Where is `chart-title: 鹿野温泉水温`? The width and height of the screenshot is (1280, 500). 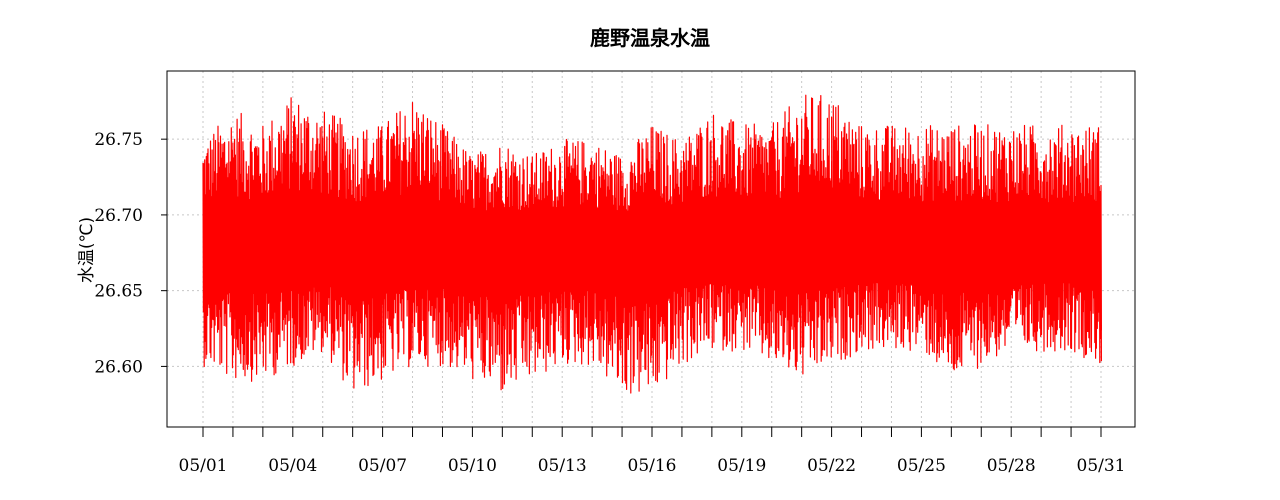 chart-title: 鹿野温泉水温 is located at coordinates (650, 38).